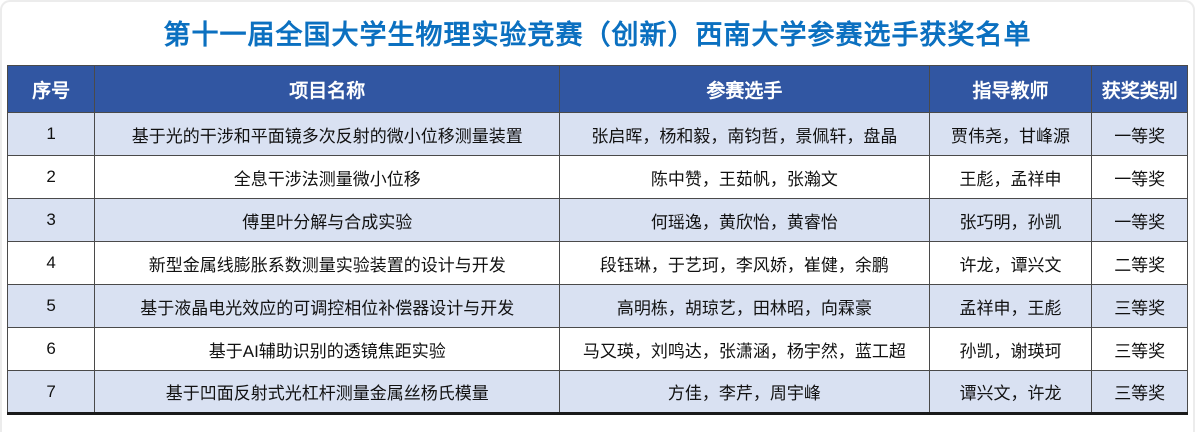  What do you see at coordinates (744, 349) in the screenshot?
I see `participants-cell: 马又瑛，刘鸣达，张潇涵，杨宇然，蓝工超` at bounding box center [744, 349].